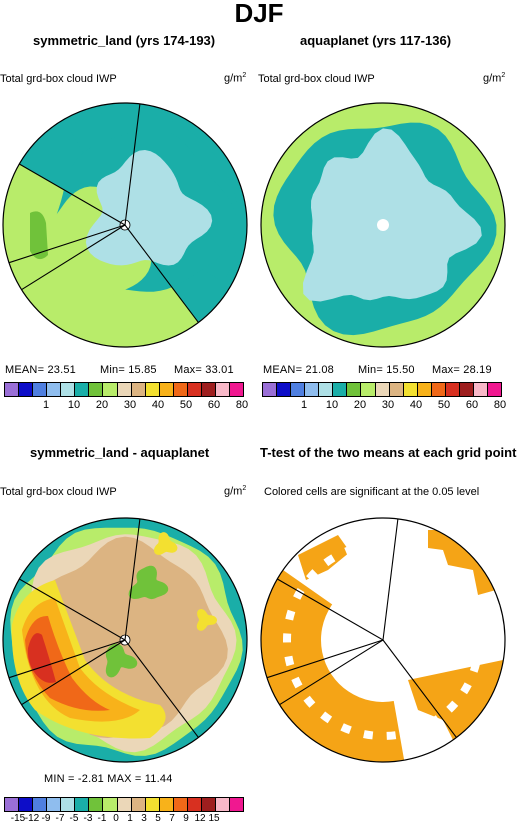  I want to click on panel1-title: symmetric_land (yrs 174-193), so click(124, 40).